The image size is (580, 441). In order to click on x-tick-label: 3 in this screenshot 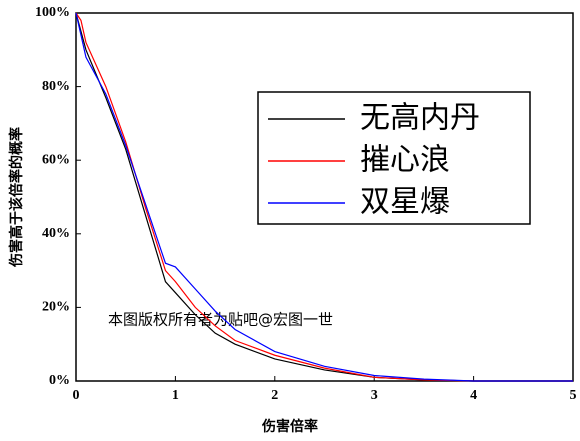, I will do `click(374, 395)`.